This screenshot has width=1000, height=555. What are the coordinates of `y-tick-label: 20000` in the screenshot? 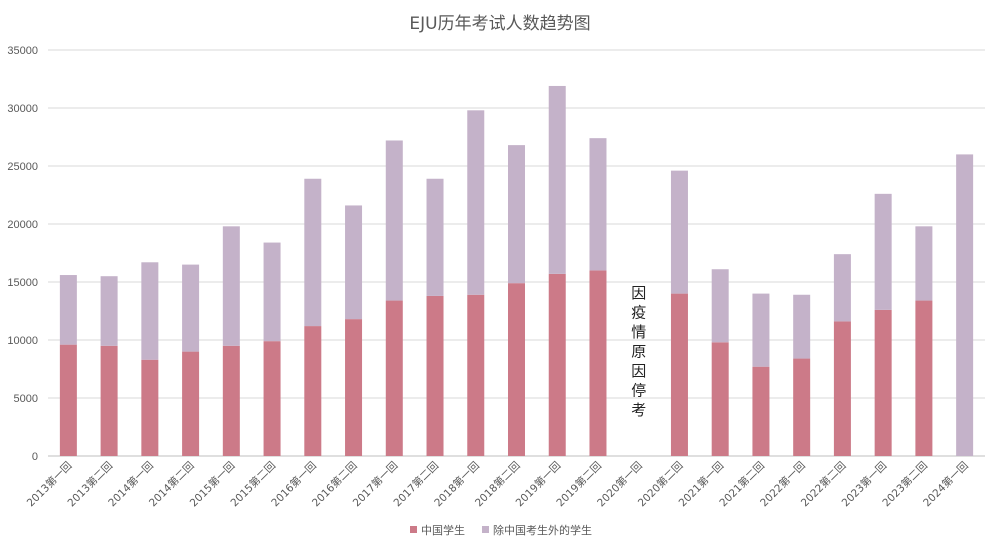 It's located at (22, 225).